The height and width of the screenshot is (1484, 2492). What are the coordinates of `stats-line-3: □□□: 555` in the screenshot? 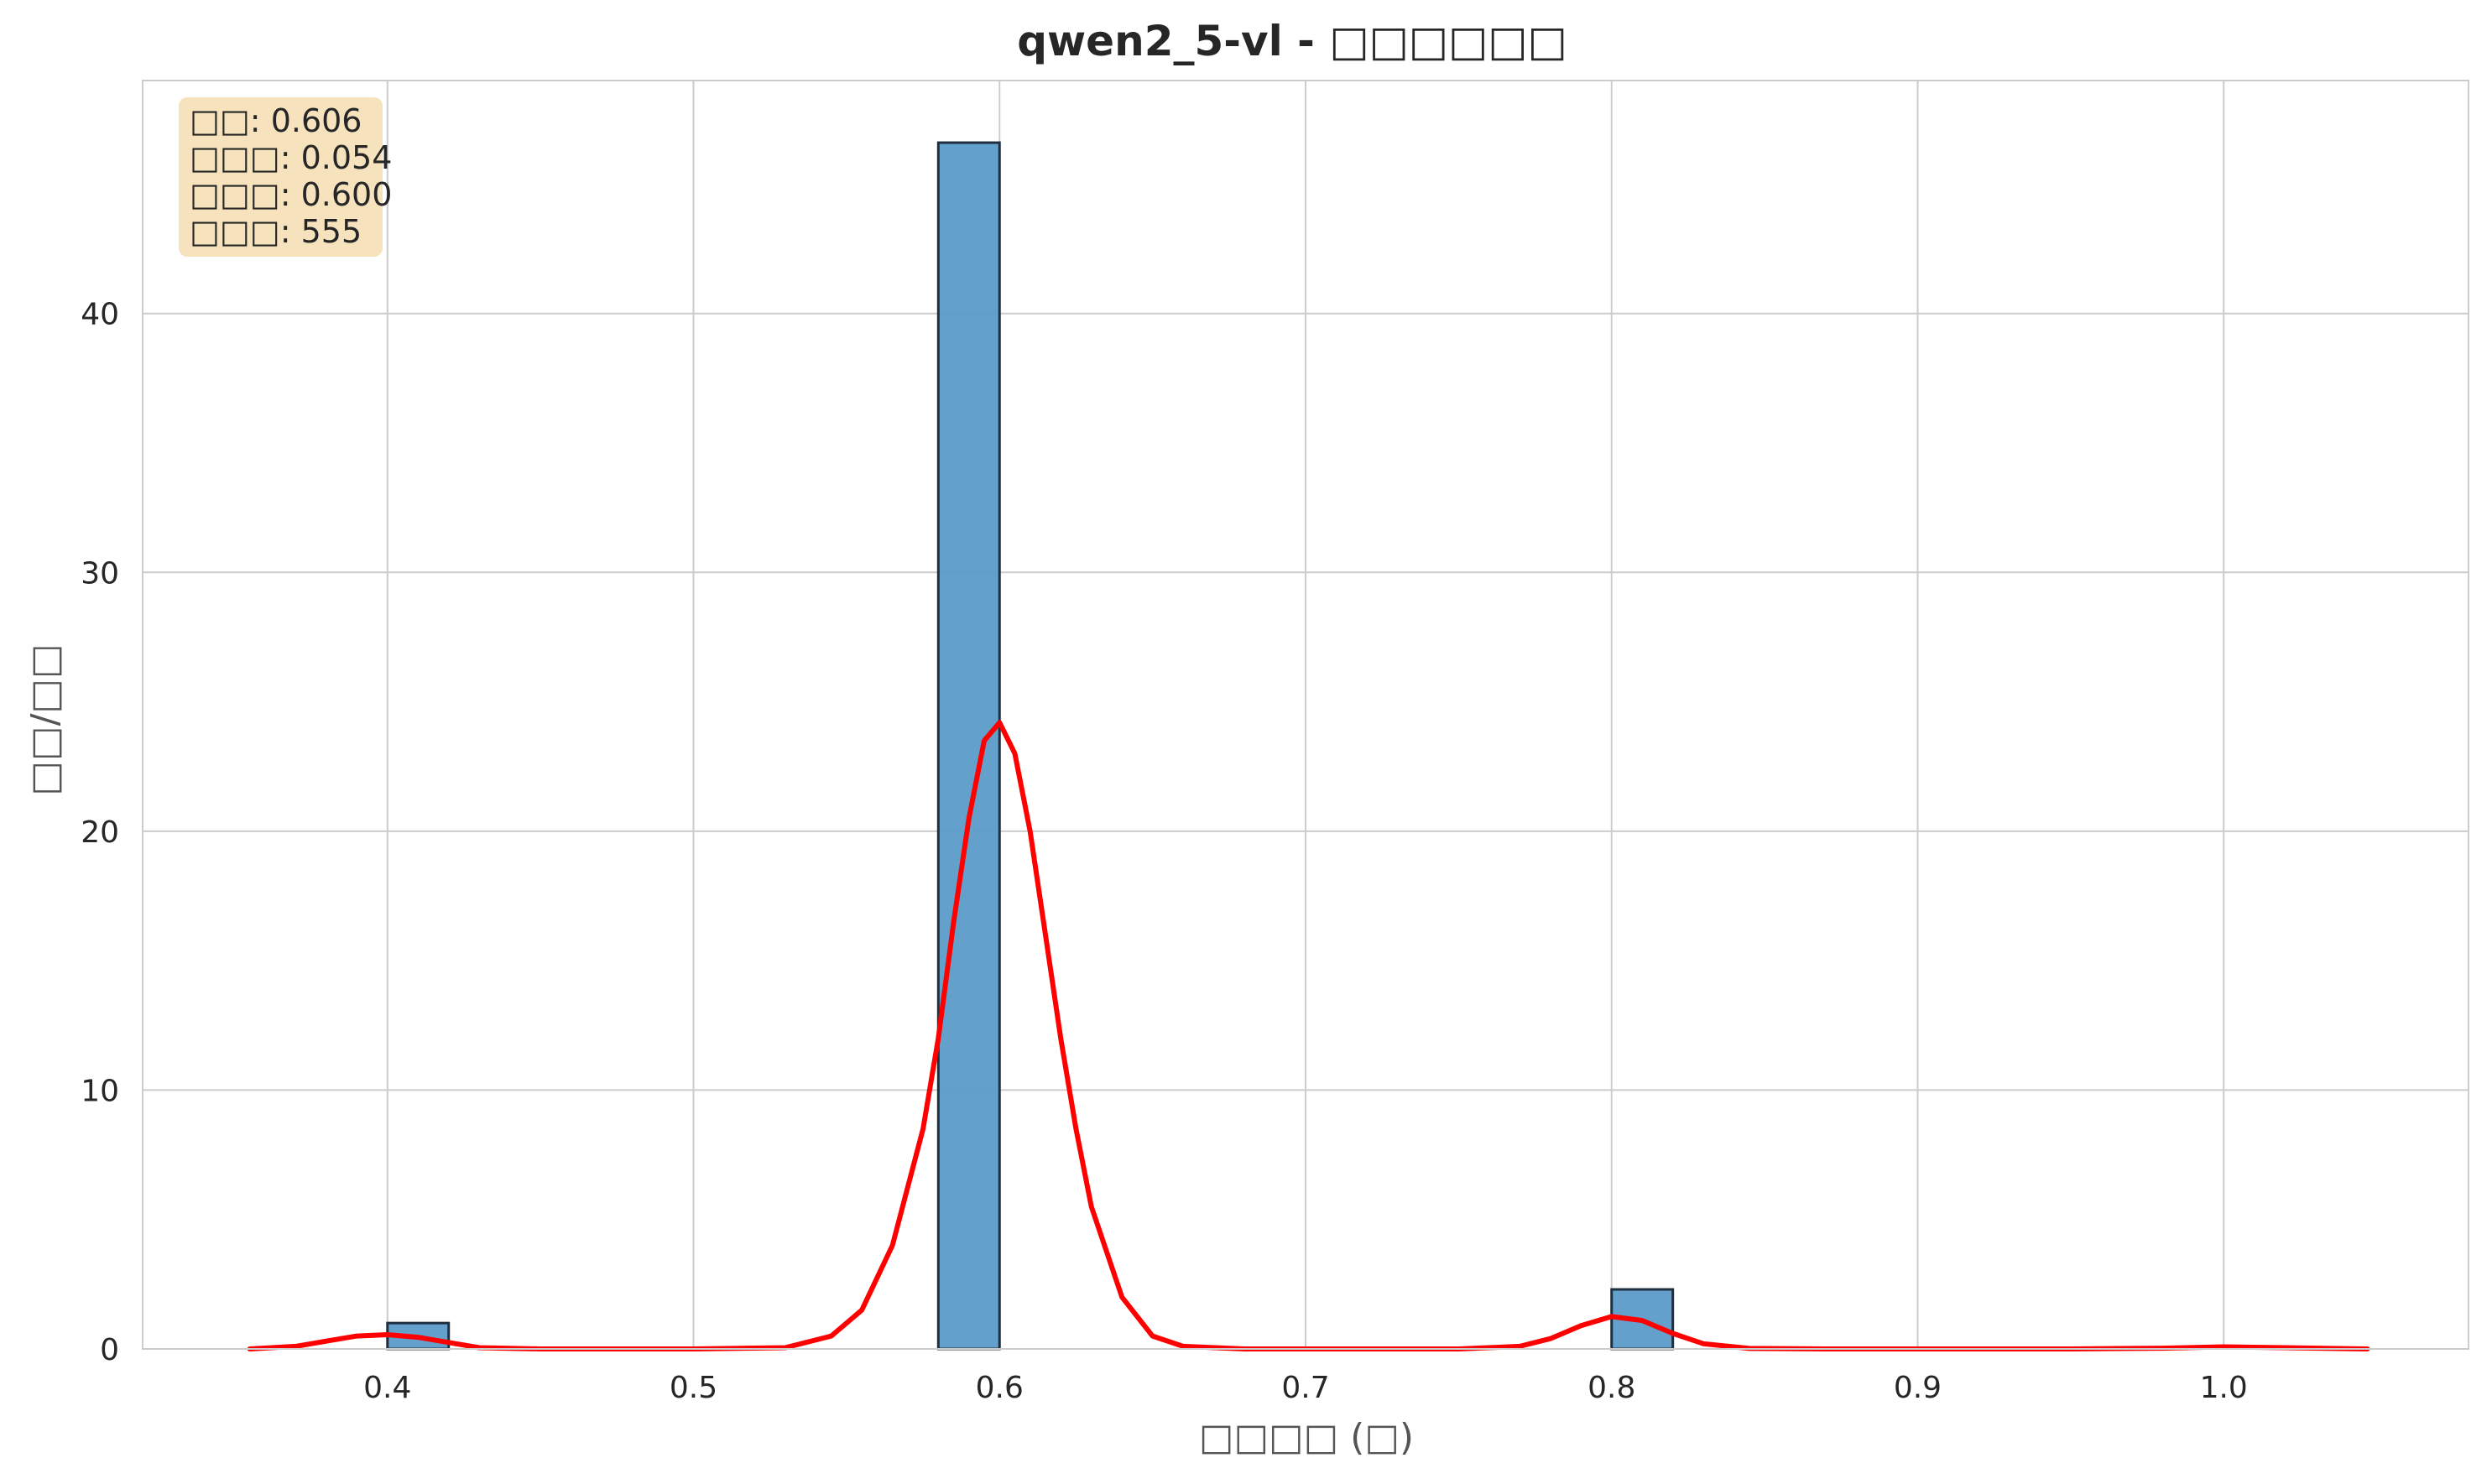 It's located at (276, 231).